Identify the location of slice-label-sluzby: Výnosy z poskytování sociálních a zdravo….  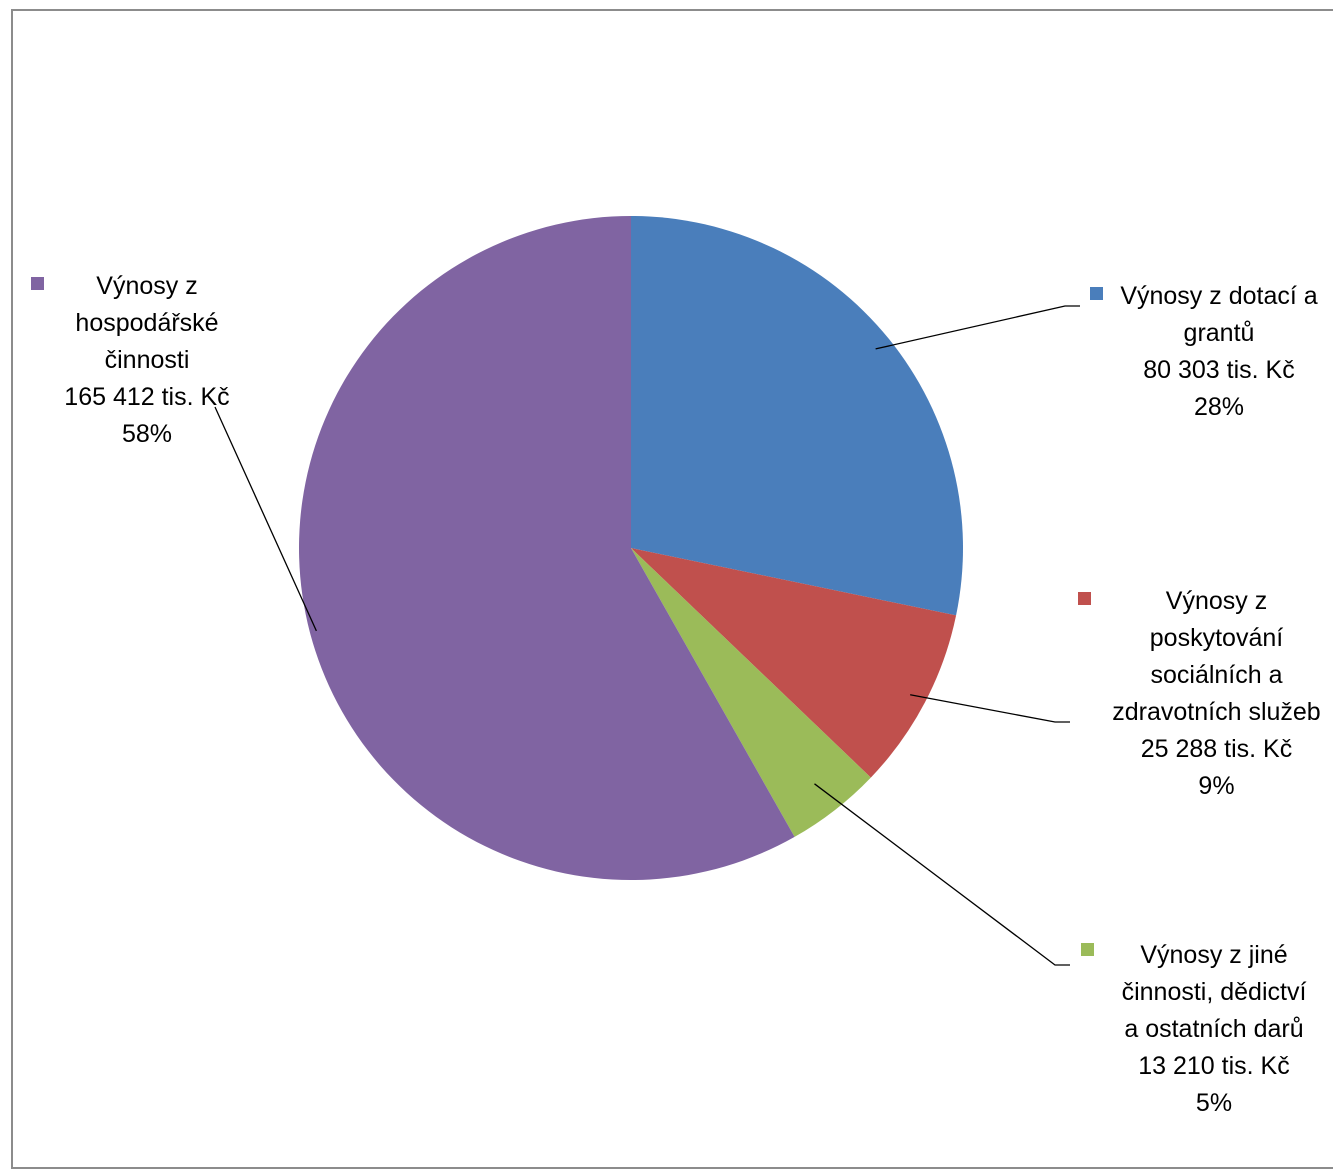
(1216, 694).